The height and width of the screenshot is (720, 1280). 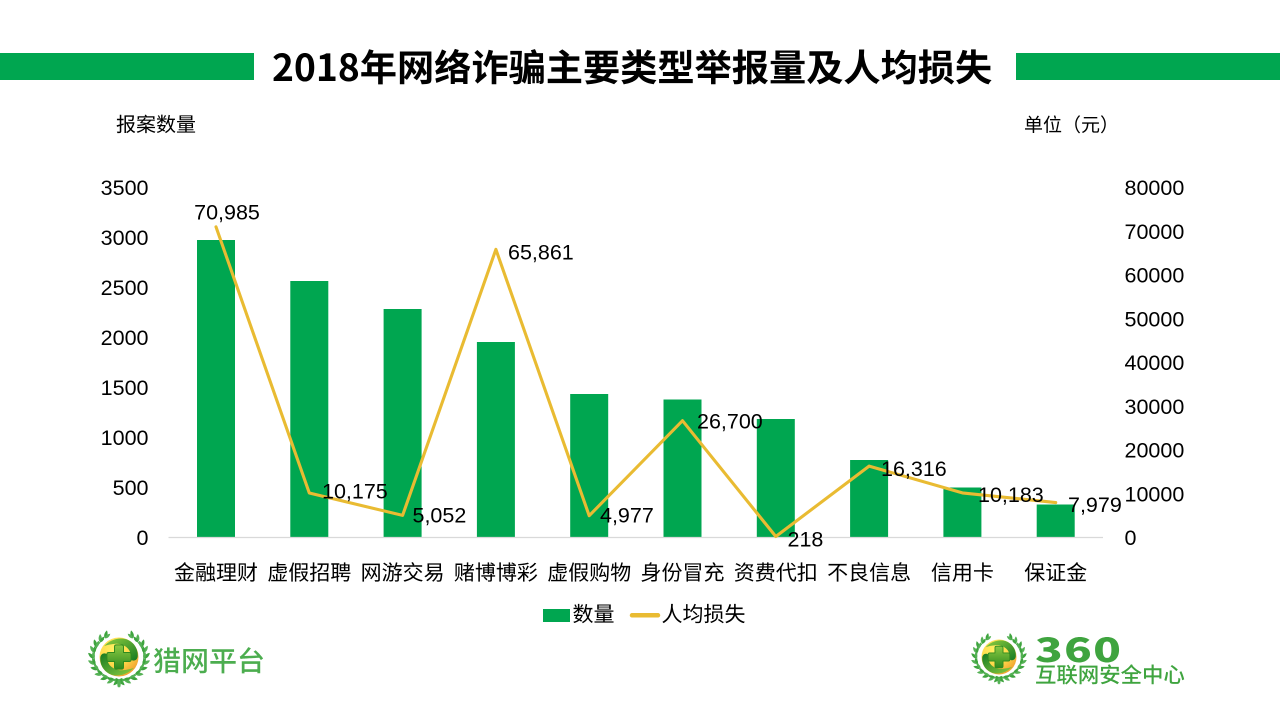 I want to click on svg-text: 500, so click(x=131, y=488).